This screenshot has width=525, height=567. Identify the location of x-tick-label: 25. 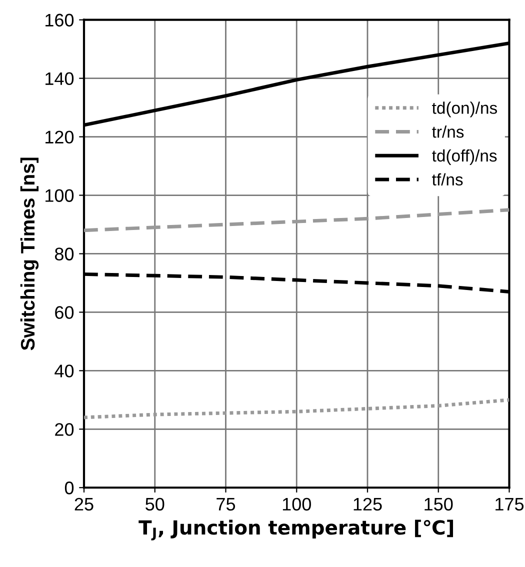
(84, 504).